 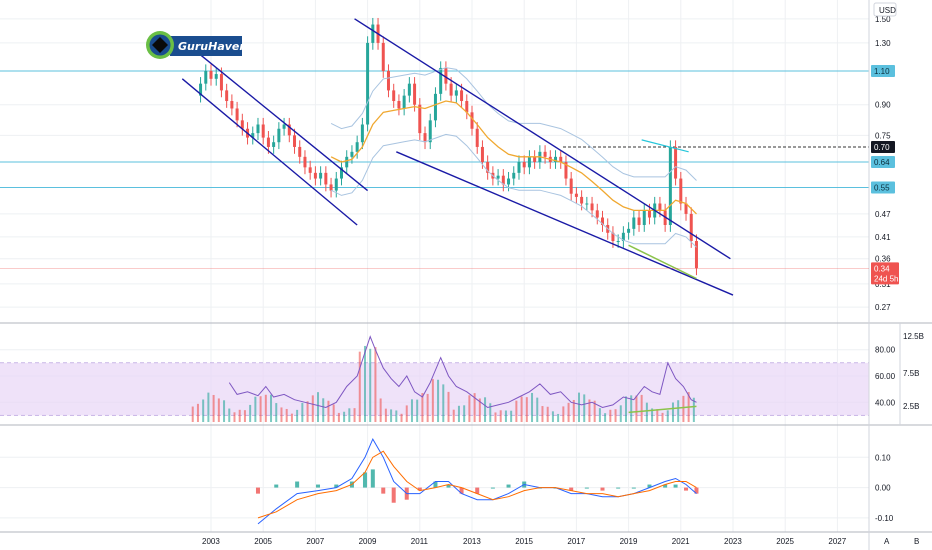 What do you see at coordinates (911, 406) in the screenshot?
I see `volume-tick-label: 2.5B` at bounding box center [911, 406].